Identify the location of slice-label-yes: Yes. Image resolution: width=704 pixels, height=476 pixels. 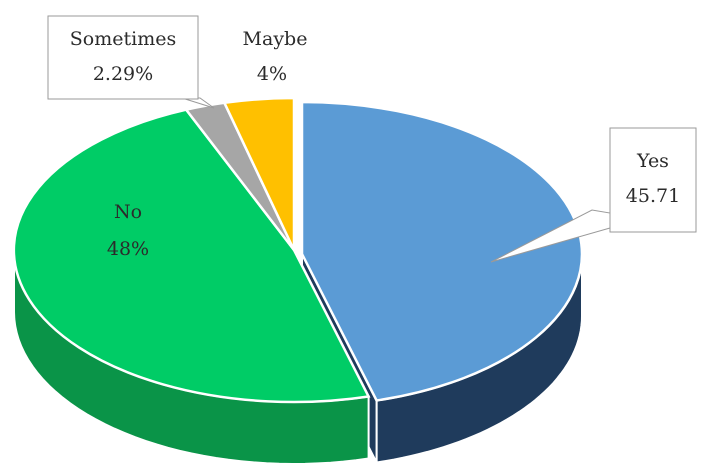
(652, 161).